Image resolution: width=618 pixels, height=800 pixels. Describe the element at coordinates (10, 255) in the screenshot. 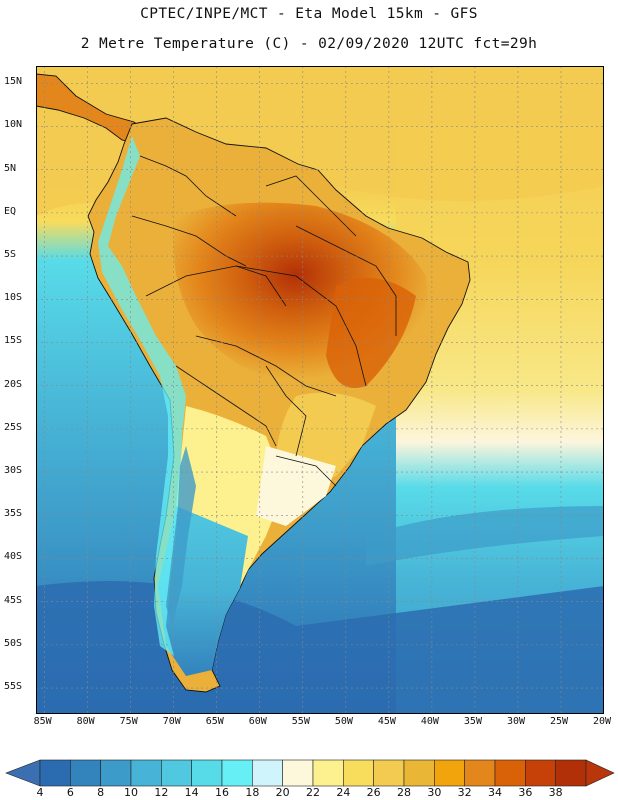

I see `lat-label-5s: 5S` at that location.